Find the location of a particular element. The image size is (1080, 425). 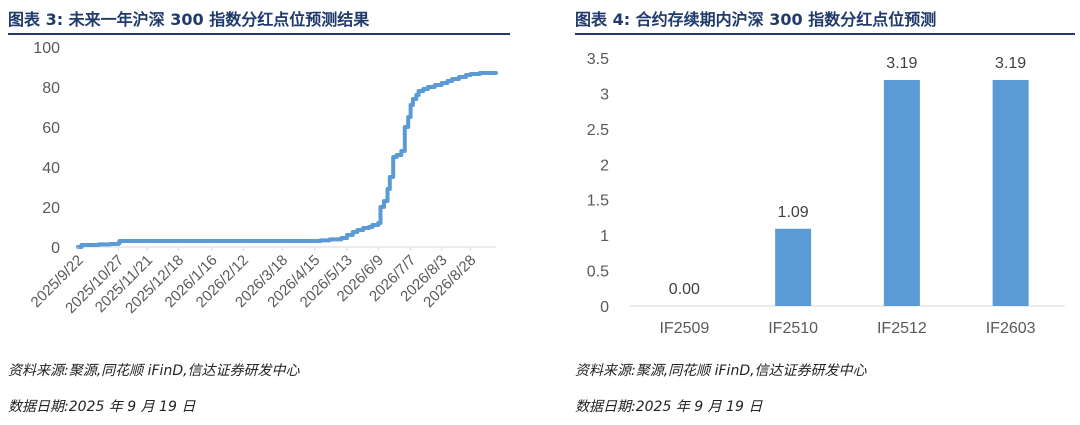

bar-if2510 is located at coordinates (793, 267).